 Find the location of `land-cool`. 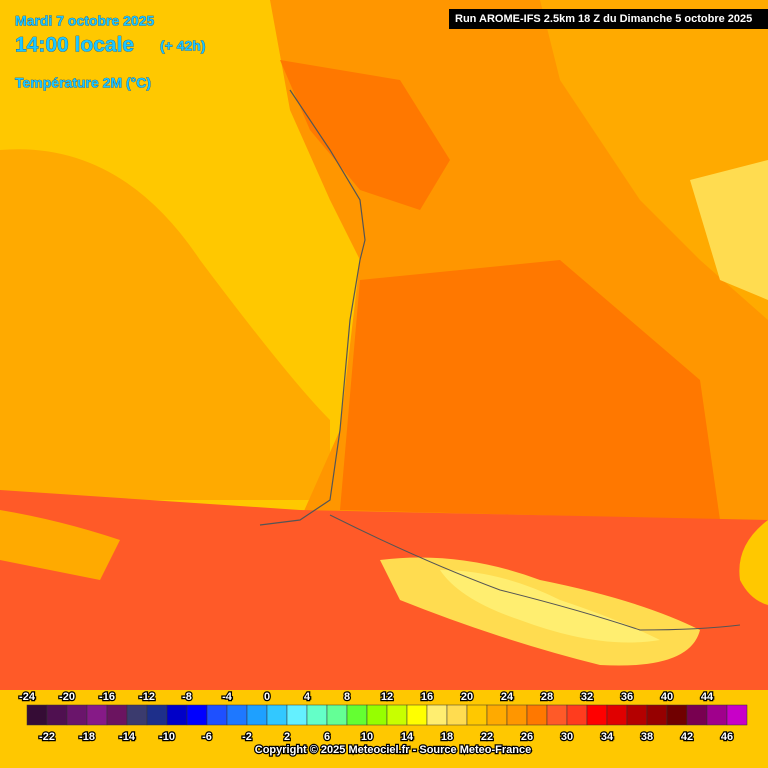

land-cool is located at coordinates (729, 230).